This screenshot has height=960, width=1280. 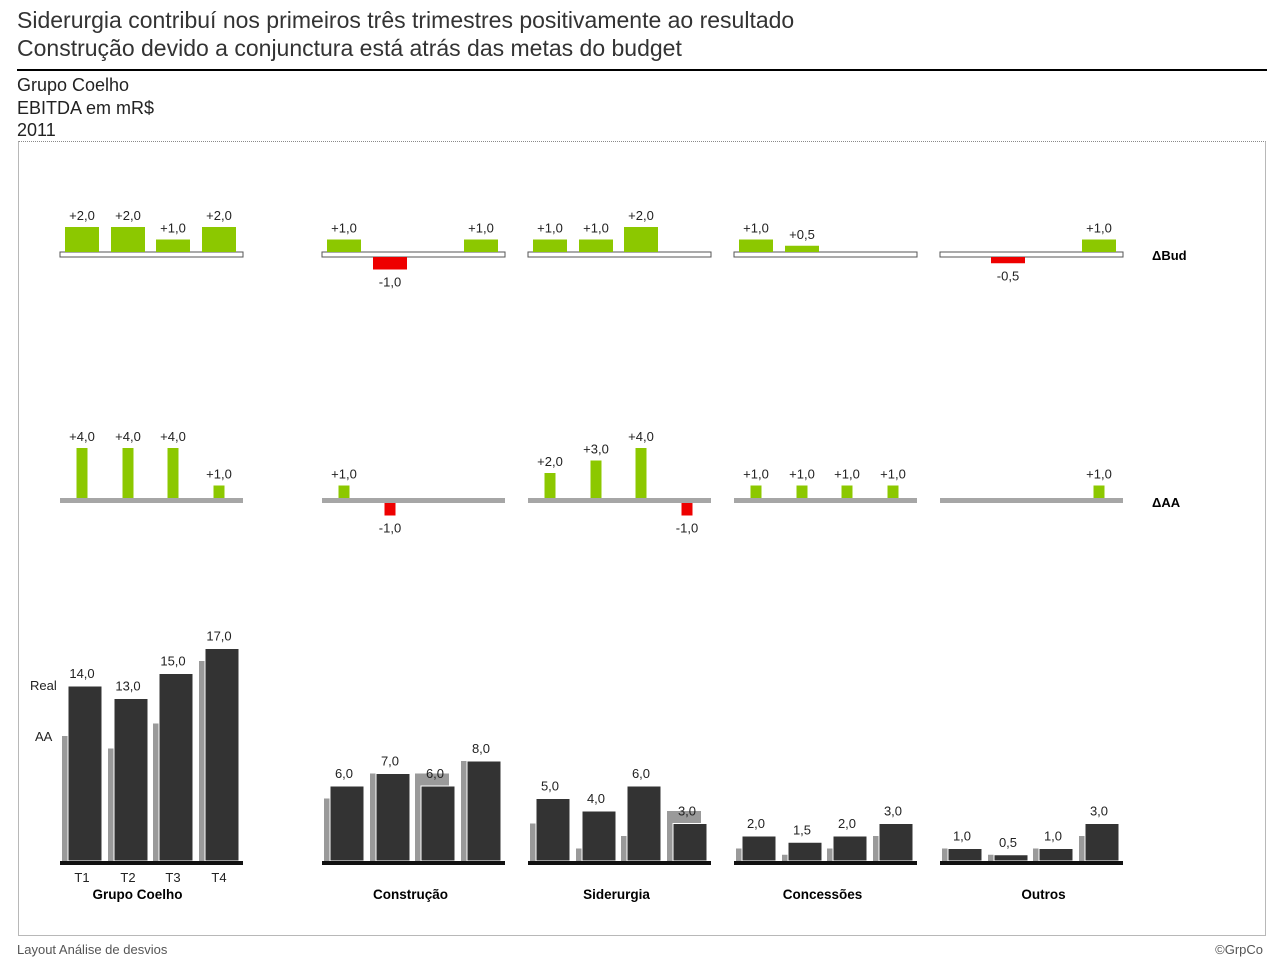 I want to click on real-value-label: 17,0, so click(x=218, y=636).